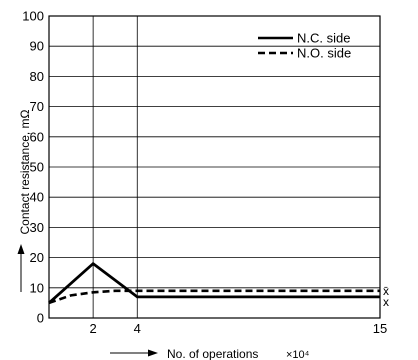  I want to click on y-tick-labels: 0 10 20 30 40 50 60 70 80 90 100, so click(33, 167).